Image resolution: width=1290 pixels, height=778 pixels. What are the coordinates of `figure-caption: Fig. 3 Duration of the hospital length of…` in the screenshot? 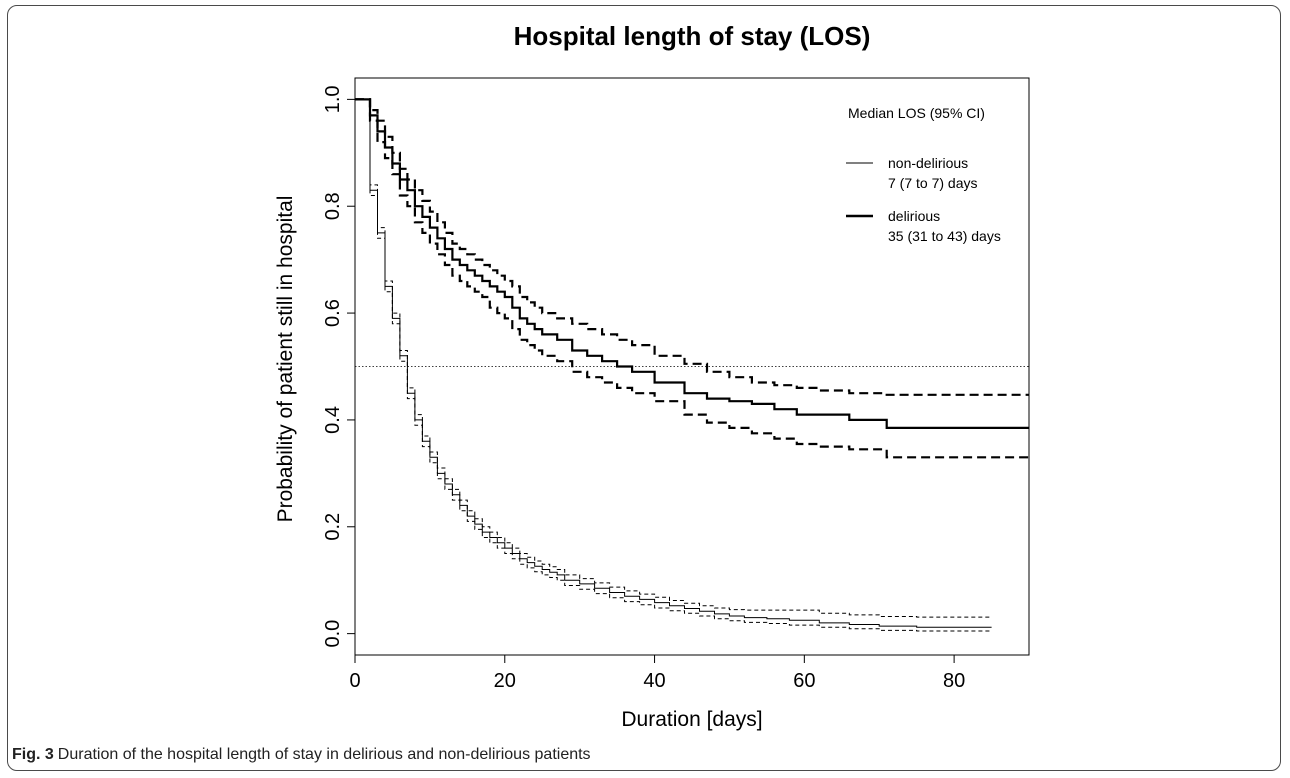 It's located at (301, 755).